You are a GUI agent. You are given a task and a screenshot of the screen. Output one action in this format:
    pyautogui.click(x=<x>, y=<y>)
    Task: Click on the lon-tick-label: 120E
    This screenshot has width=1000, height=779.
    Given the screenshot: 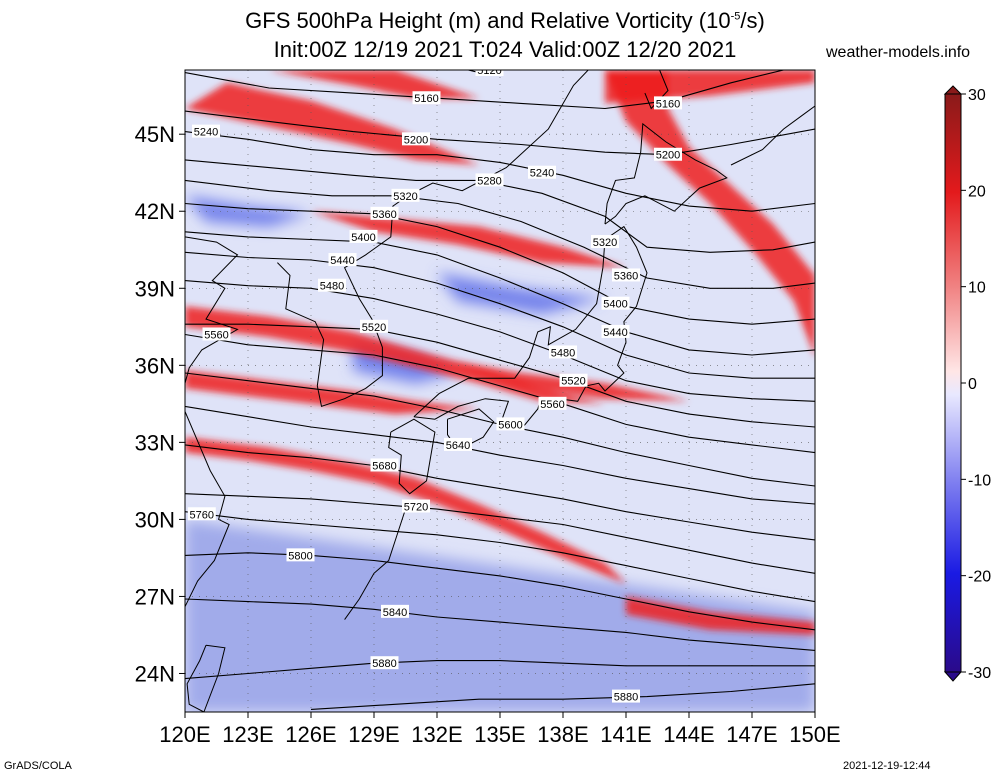 What is the action you would take?
    pyautogui.click(x=184, y=734)
    